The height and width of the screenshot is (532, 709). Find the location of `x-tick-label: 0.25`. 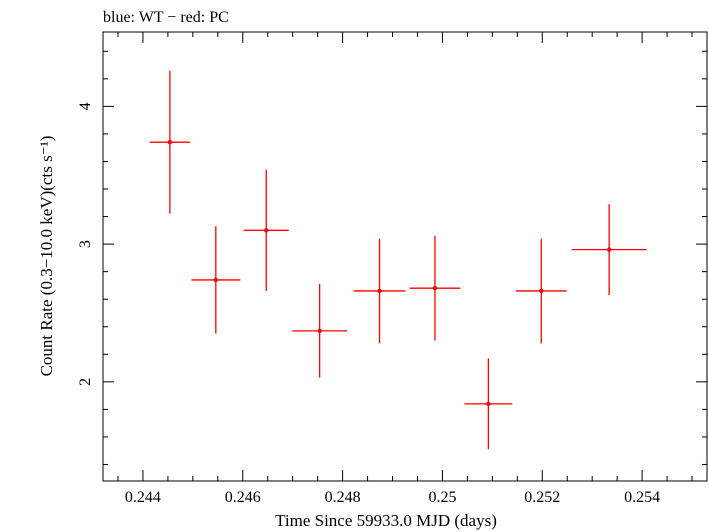

x-tick-label: 0.25 is located at coordinates (442, 497).